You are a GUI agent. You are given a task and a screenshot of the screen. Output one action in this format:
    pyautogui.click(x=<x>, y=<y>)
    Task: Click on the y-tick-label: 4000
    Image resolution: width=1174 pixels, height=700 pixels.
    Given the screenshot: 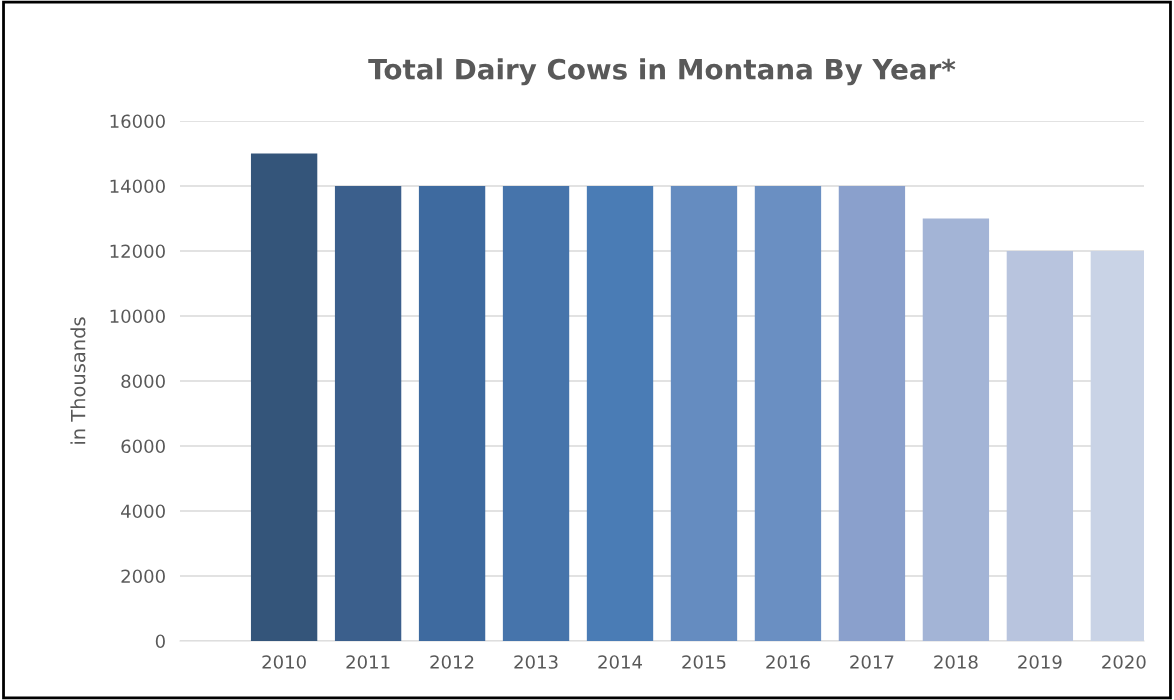 What is the action you would take?
    pyautogui.click(x=143, y=511)
    